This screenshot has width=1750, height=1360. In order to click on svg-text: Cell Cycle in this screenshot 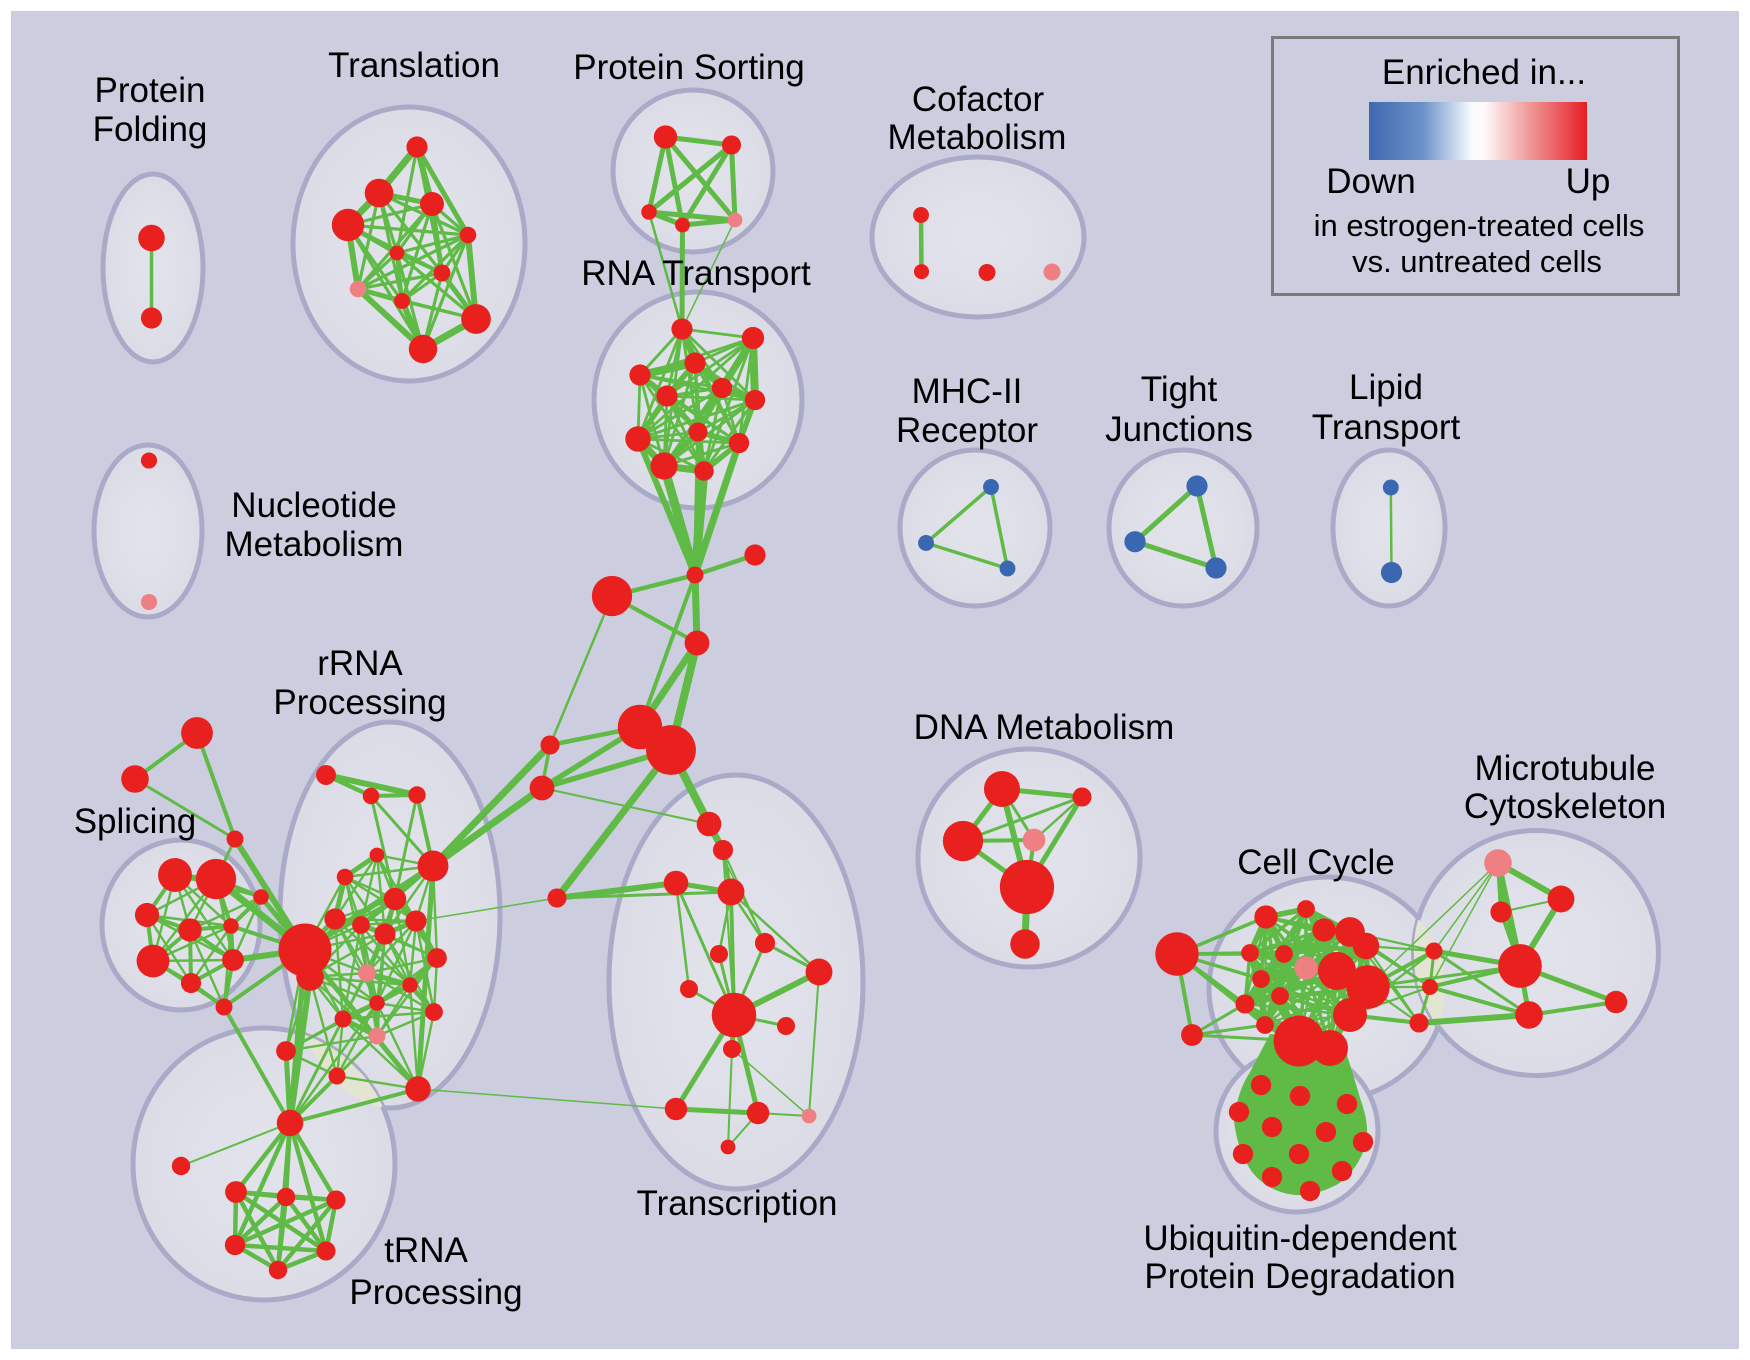, I will do `click(1316, 862)`.